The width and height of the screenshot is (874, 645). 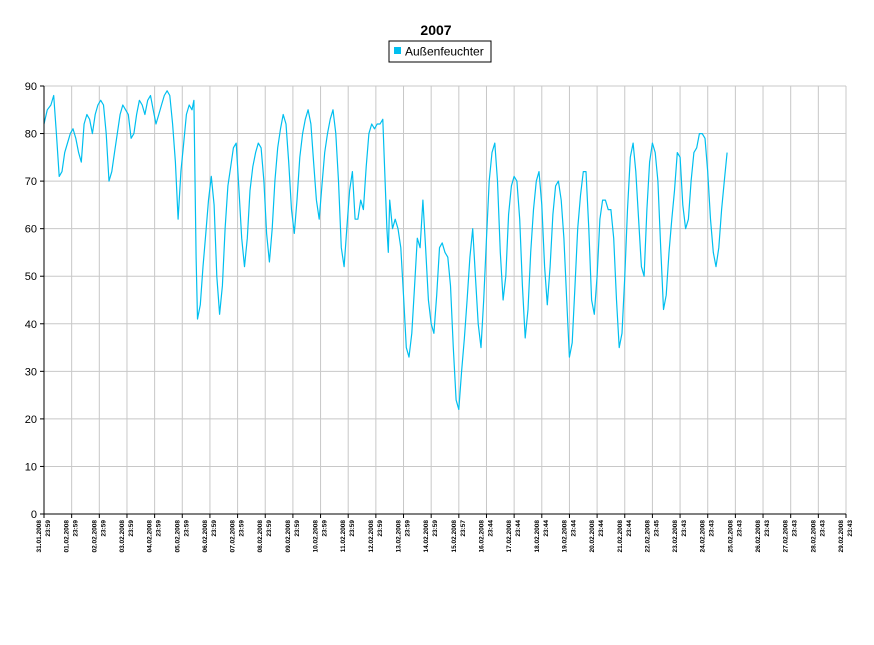 What do you see at coordinates (122, 536) in the screenshot?
I see `x-tick-date: 03.02.2008` at bounding box center [122, 536].